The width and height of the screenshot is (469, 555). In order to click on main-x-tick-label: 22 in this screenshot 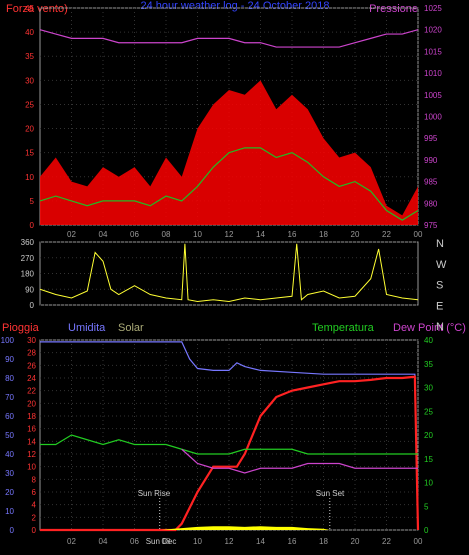, I will do `click(386, 541)`.